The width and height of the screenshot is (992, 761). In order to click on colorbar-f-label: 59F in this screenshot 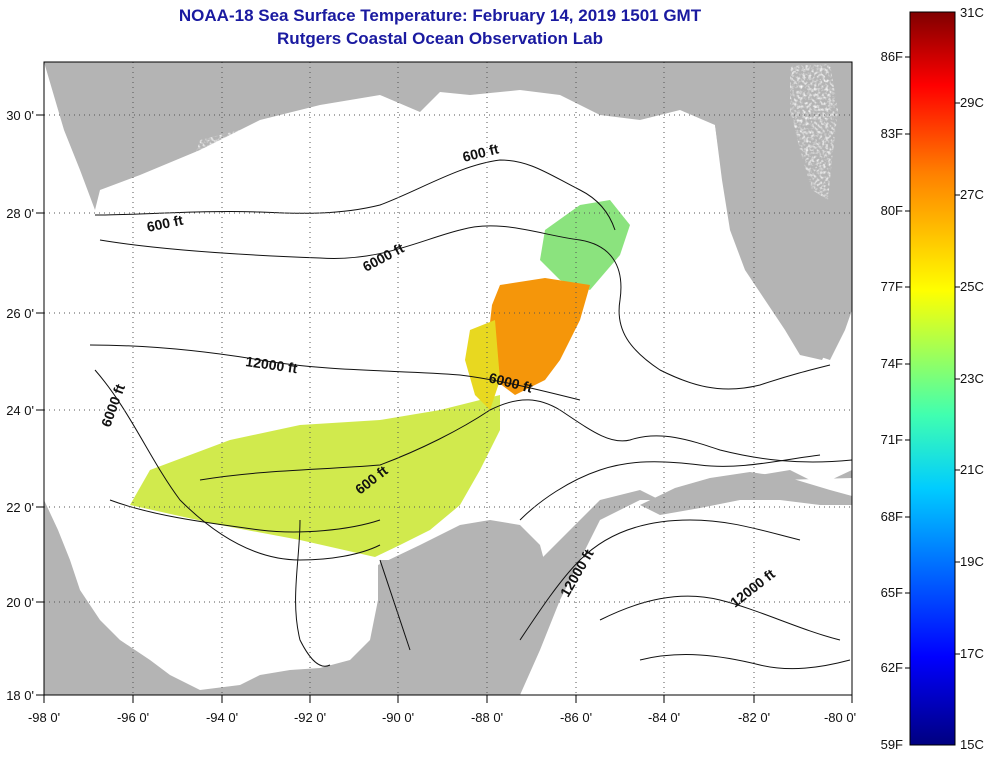, I will do `click(892, 744)`.